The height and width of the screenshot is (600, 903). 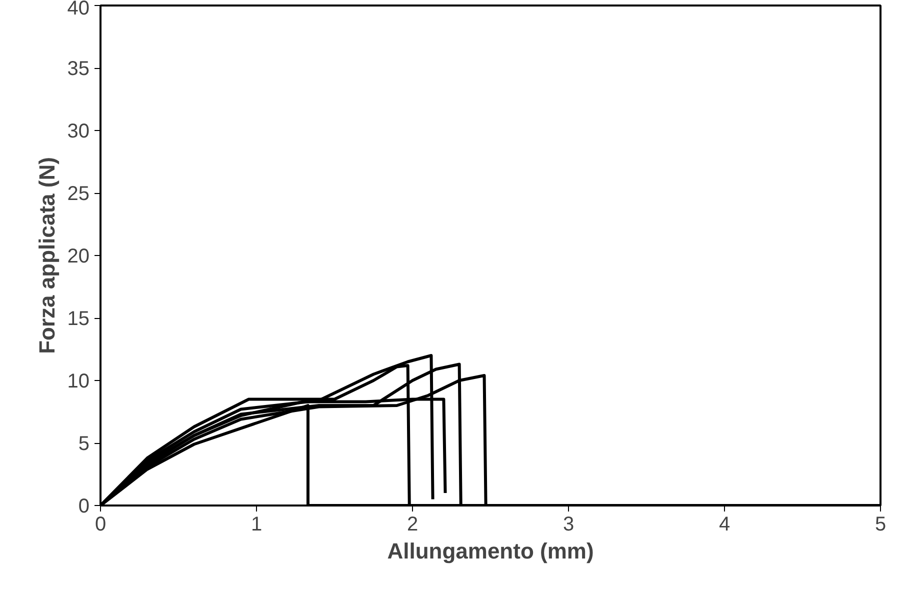 What do you see at coordinates (84, 444) in the screenshot?
I see `y-tick-label: 5` at bounding box center [84, 444].